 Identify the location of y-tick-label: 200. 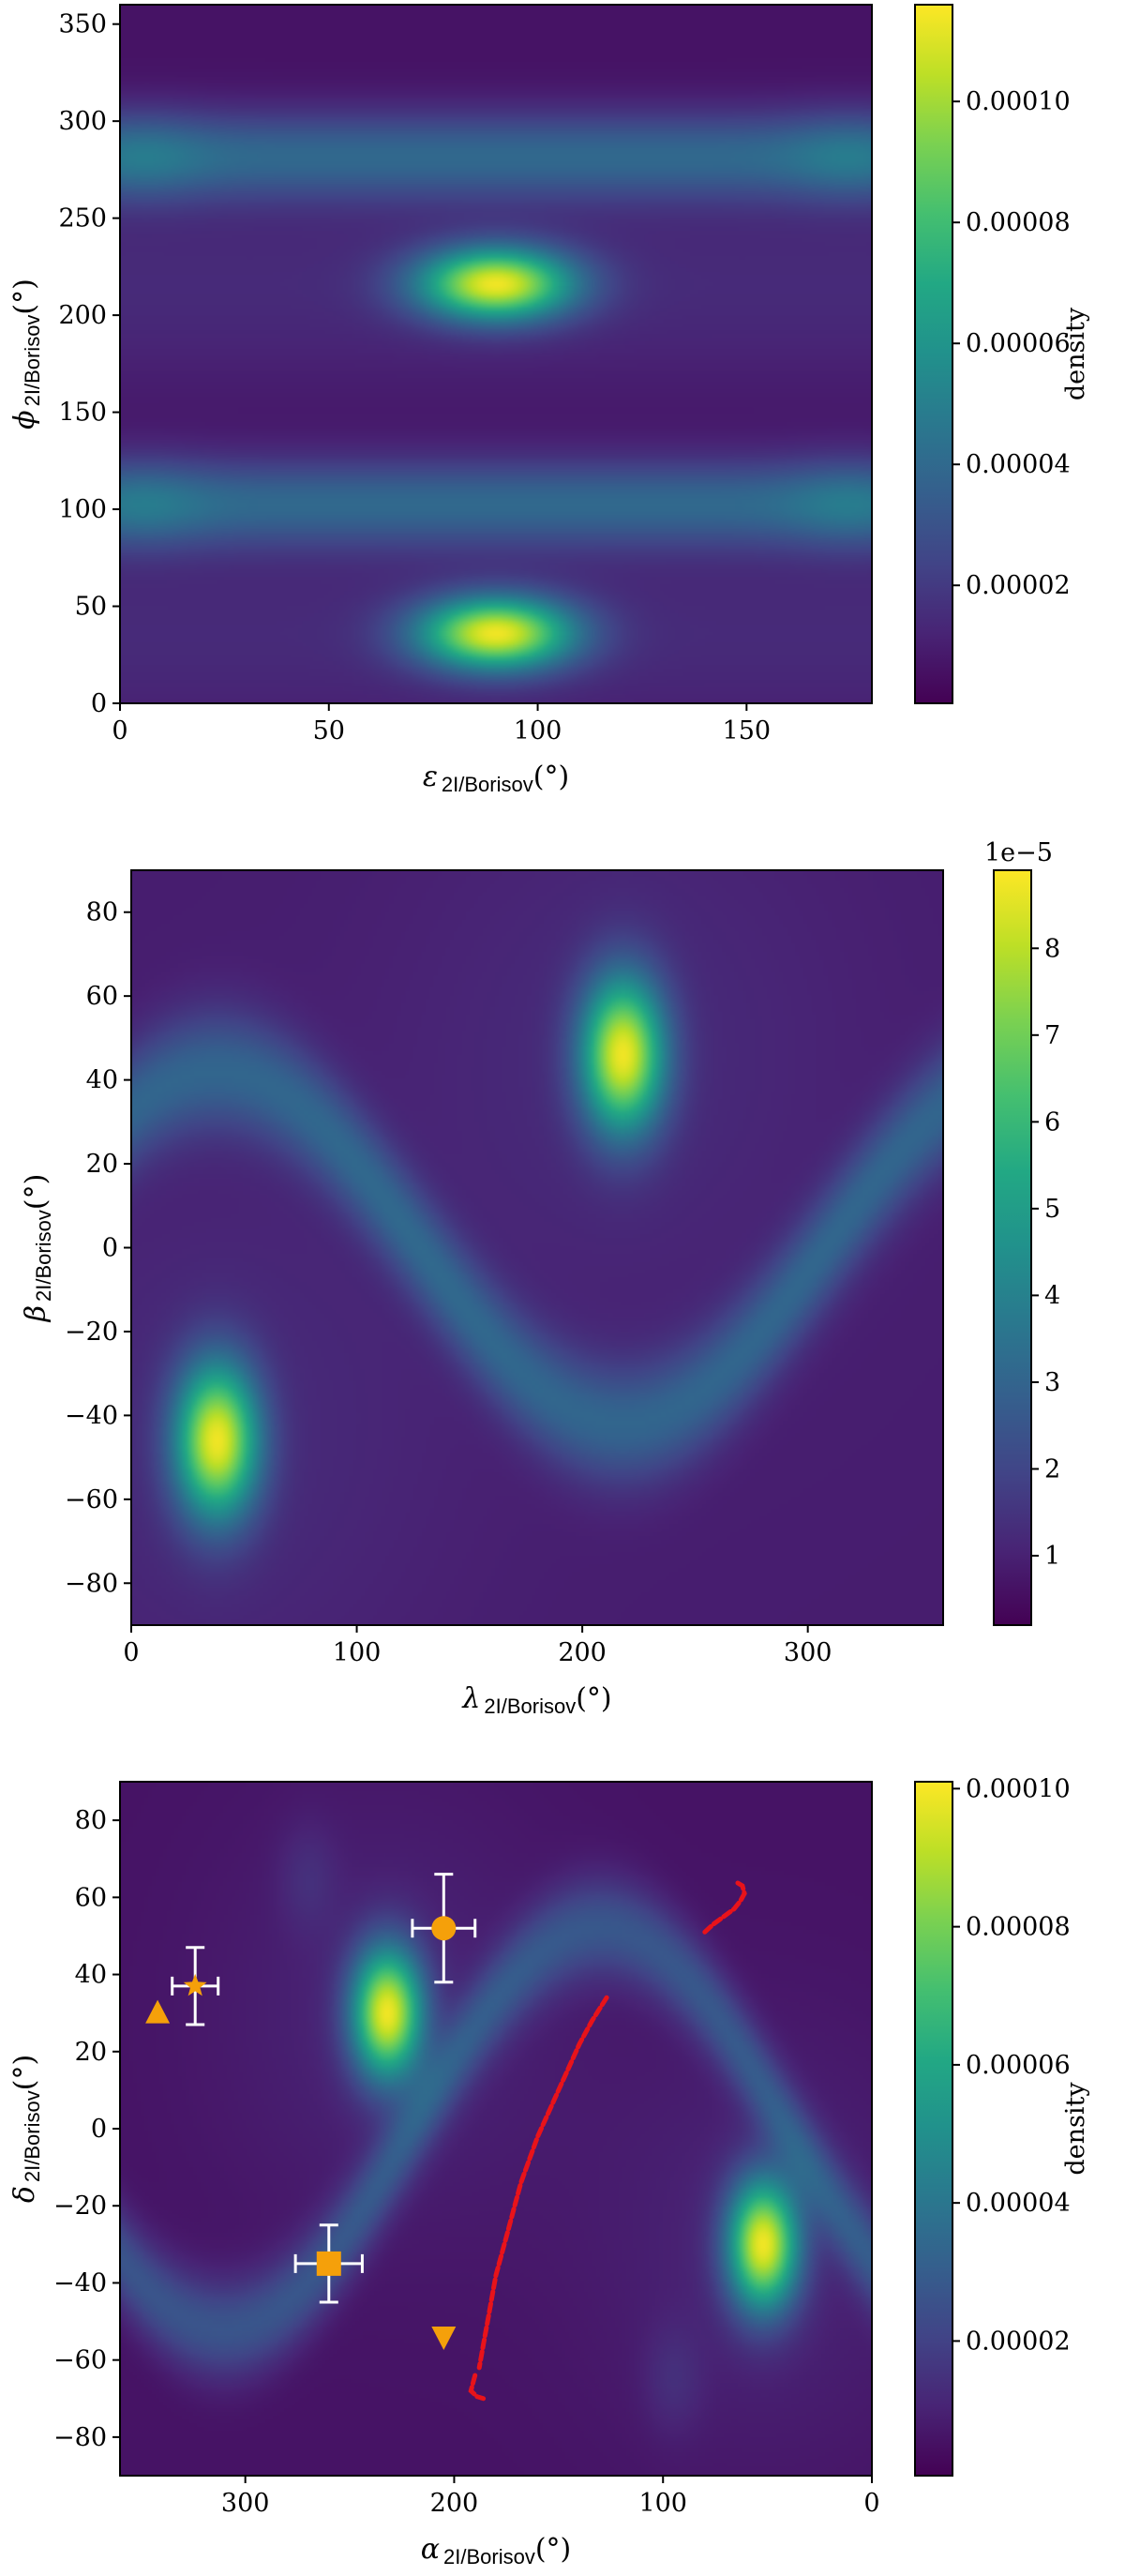
(82, 315).